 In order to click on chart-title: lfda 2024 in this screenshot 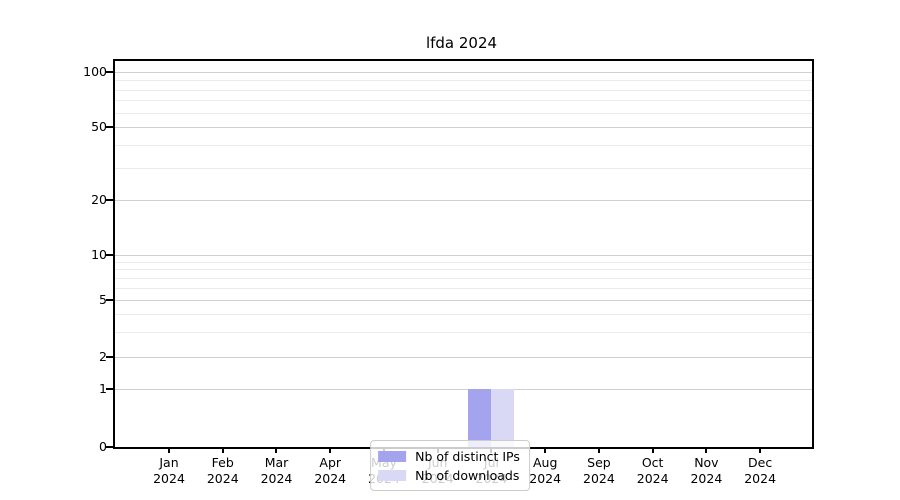, I will do `click(461, 43)`.